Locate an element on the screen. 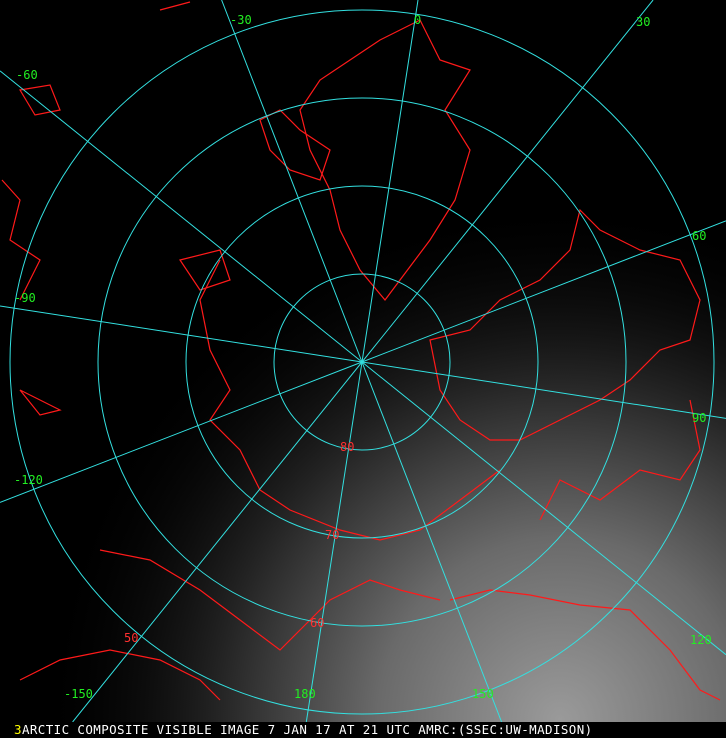  longitude-label: -120 is located at coordinates (28, 480).